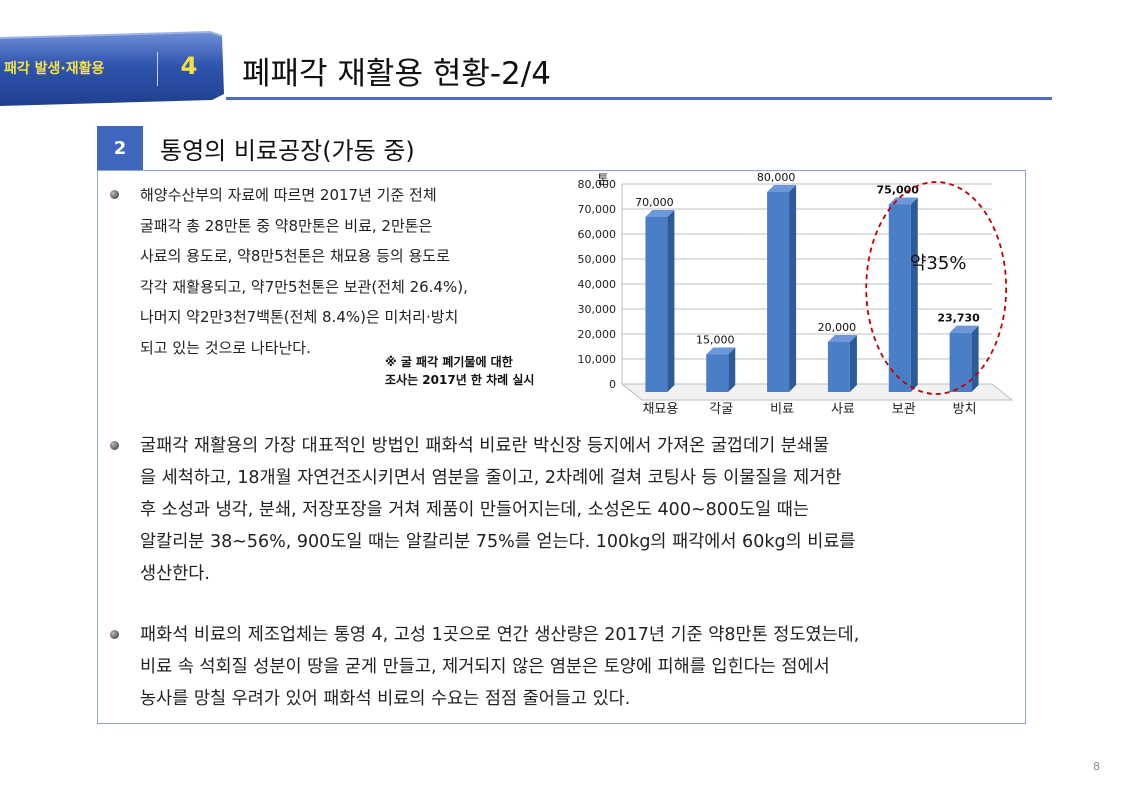  I want to click on data-label: 20,000, so click(837, 327).